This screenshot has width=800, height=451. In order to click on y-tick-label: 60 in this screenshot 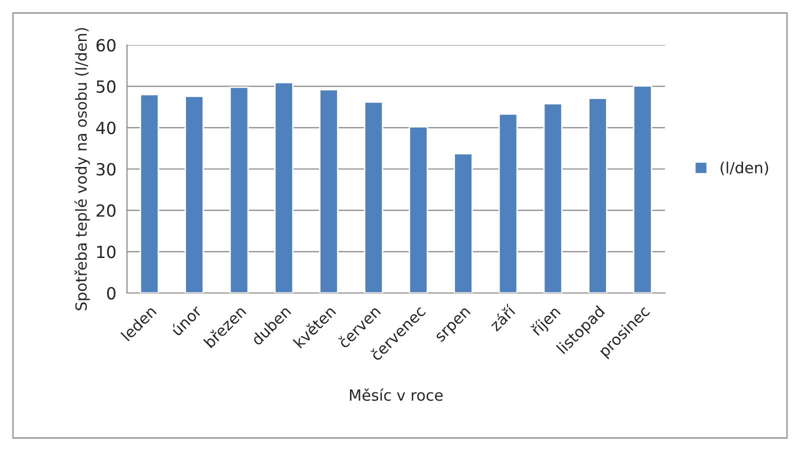, I will do `click(106, 45)`.